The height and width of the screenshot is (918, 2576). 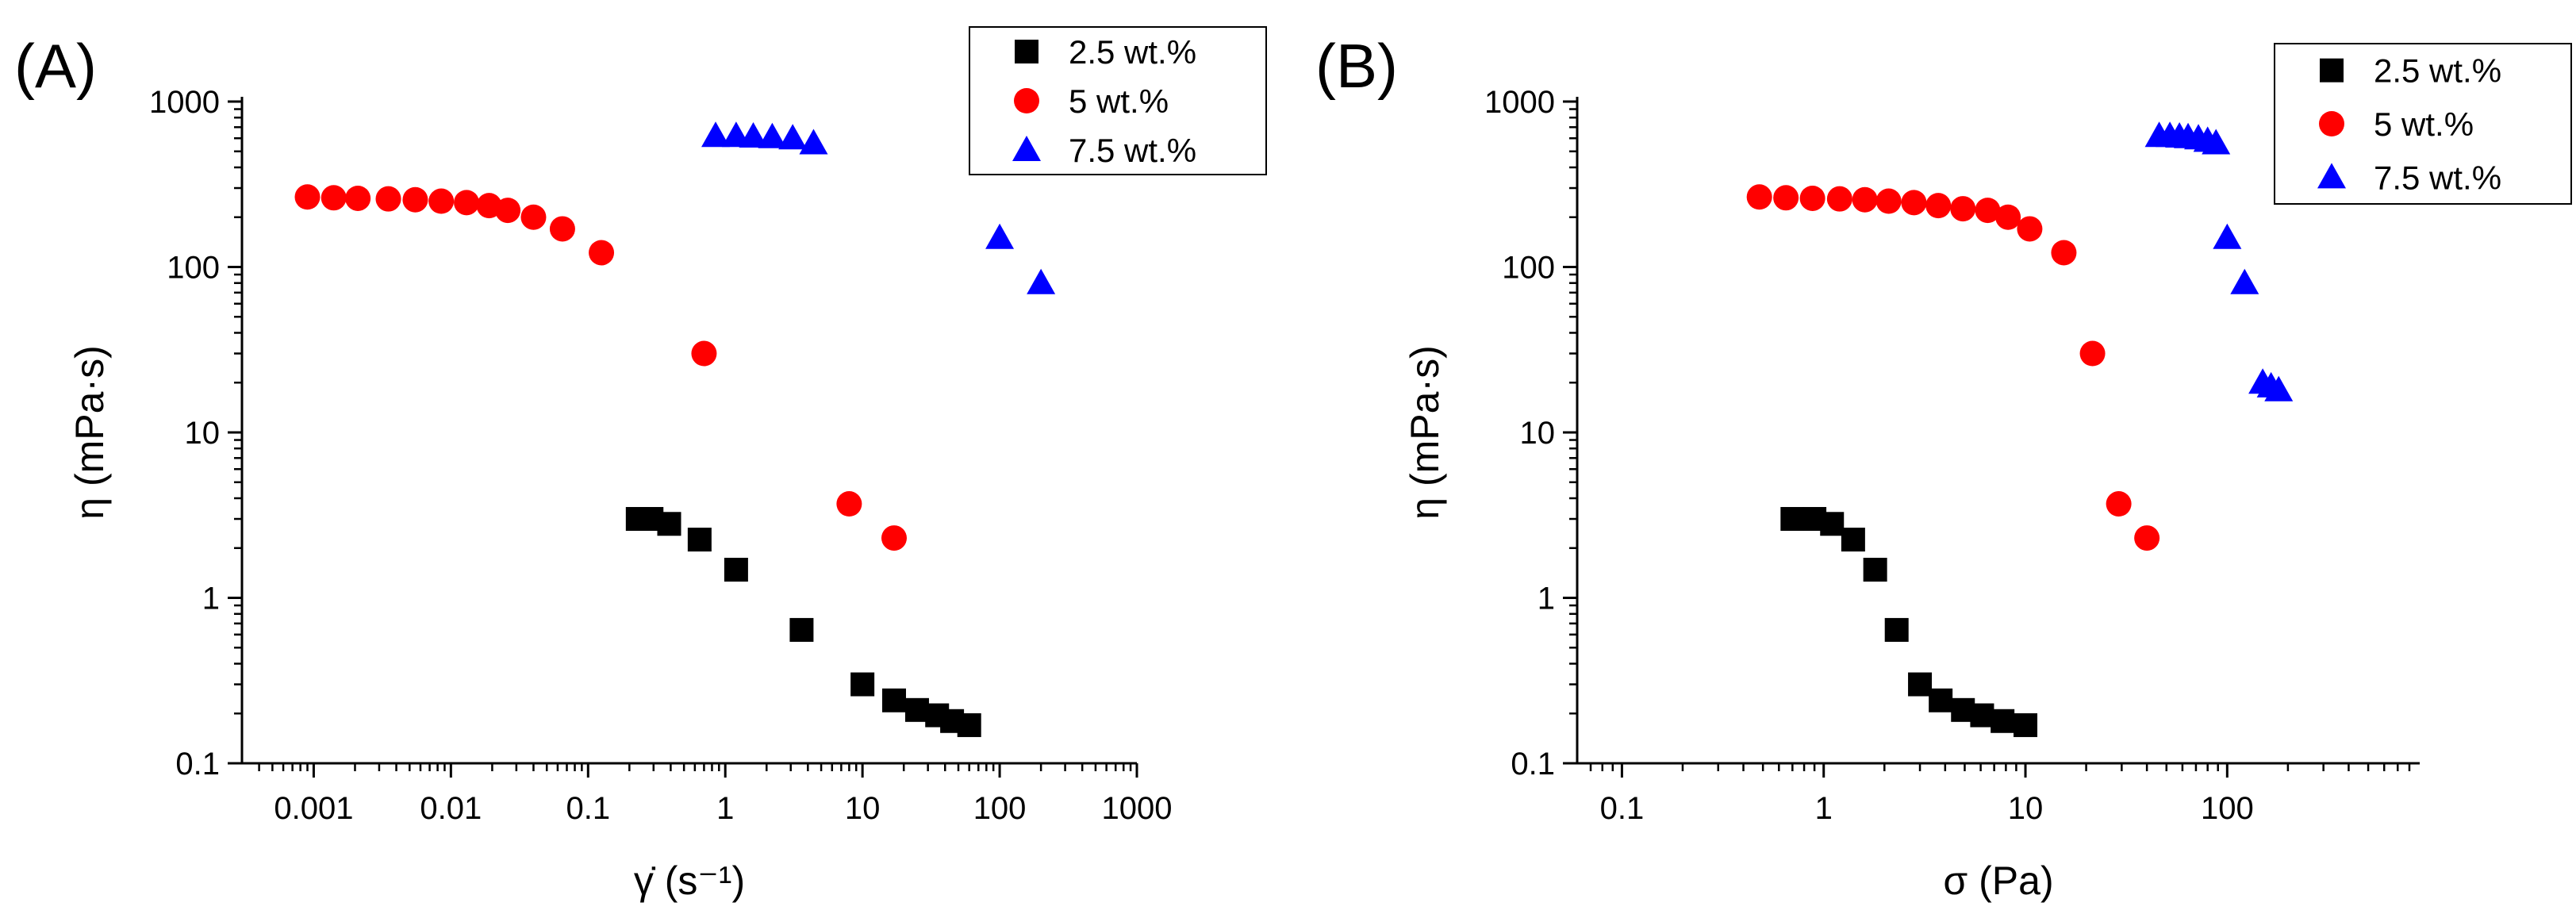 I want to click on x-tick-label: 0.01, so click(x=451, y=808).